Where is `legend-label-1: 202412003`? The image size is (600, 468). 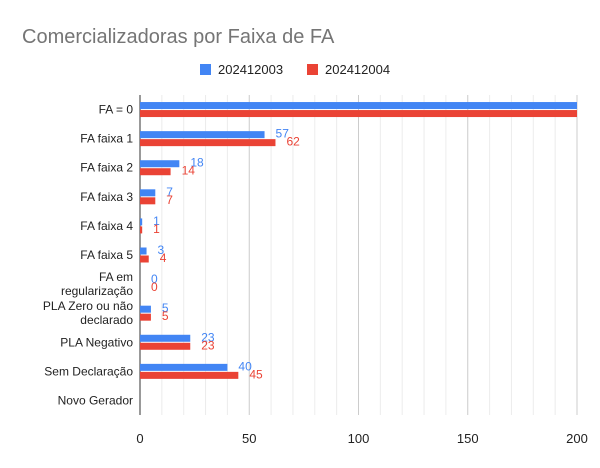
legend-label-1: 202412003 is located at coordinates (250, 69).